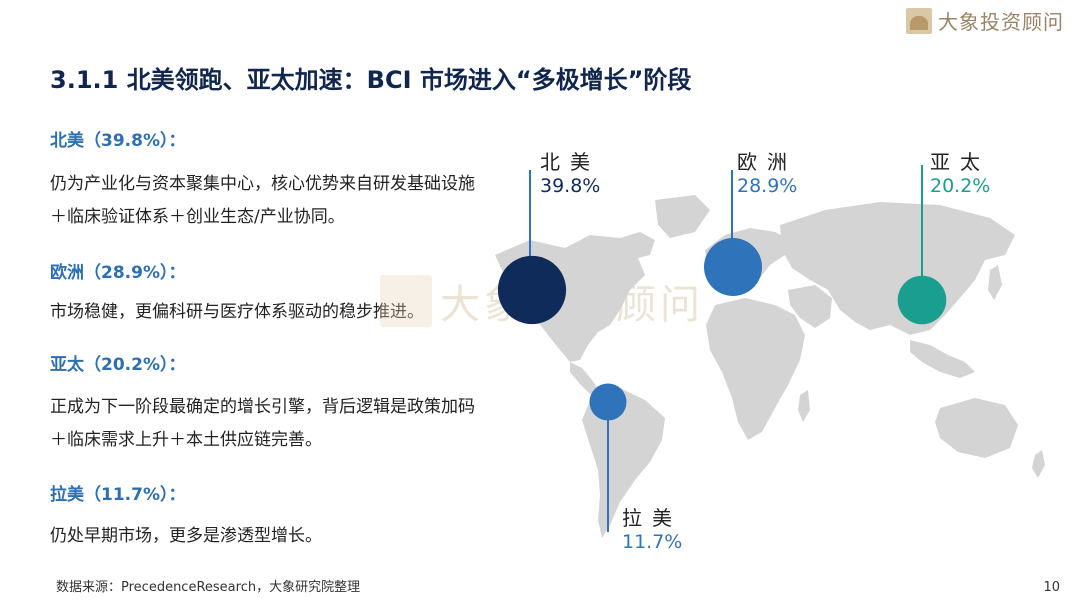 Image resolution: width=1080 pixels, height=608 pixels. I want to click on callout-pct: 20.2%, so click(960, 186).